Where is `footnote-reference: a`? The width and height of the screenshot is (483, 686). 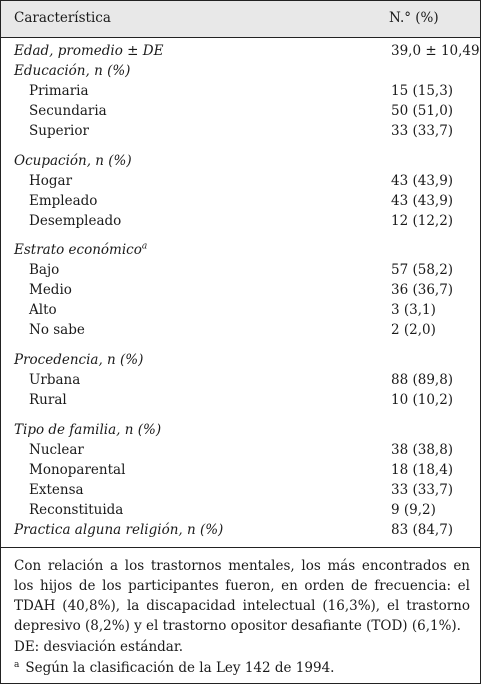
footnote-reference: a is located at coordinates (144, 246).